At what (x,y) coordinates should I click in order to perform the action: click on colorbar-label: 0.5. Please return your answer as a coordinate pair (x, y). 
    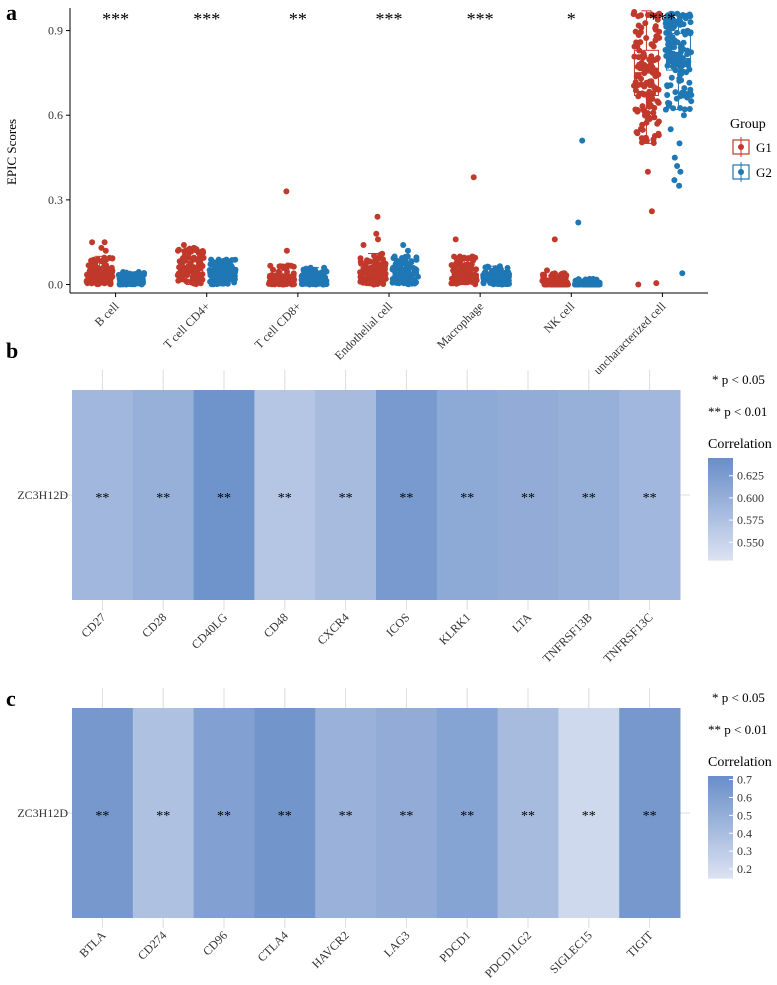
    Looking at the image, I should click on (744, 815).